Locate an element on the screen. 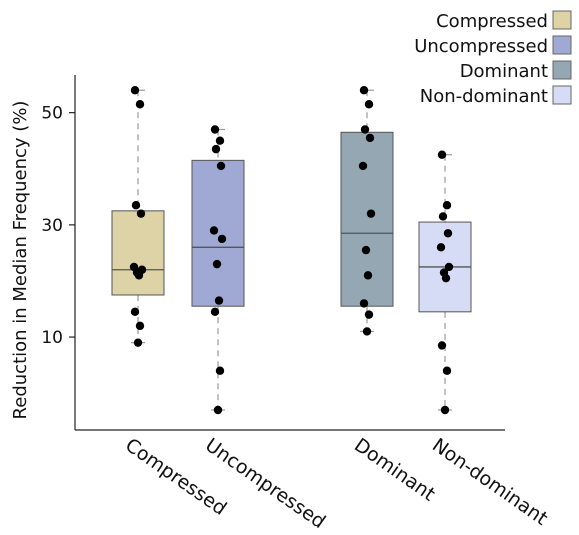 The image size is (579, 535). legend-label: Non-dominant is located at coordinates (484, 96).